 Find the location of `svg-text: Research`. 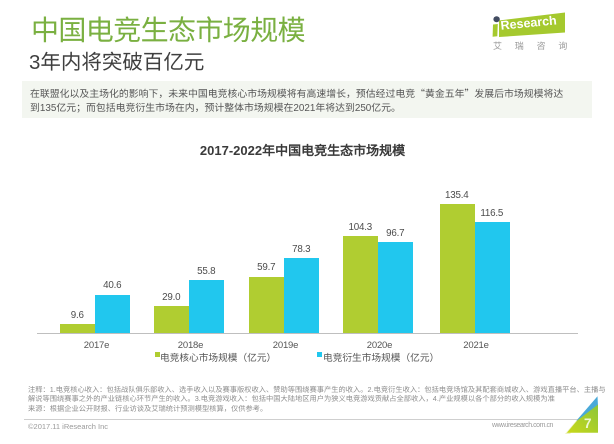

svg-text: Research is located at coordinates (528, 22).